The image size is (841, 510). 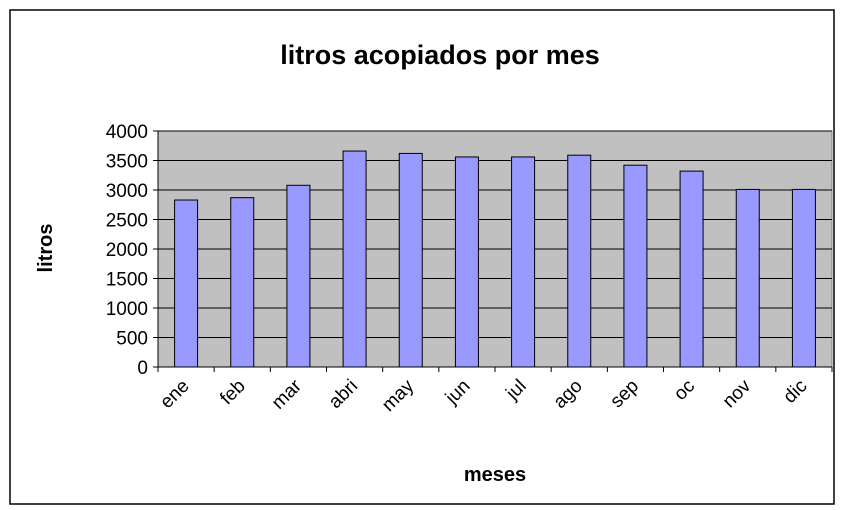 I want to click on y-tick-label: 3000, so click(x=127, y=191).